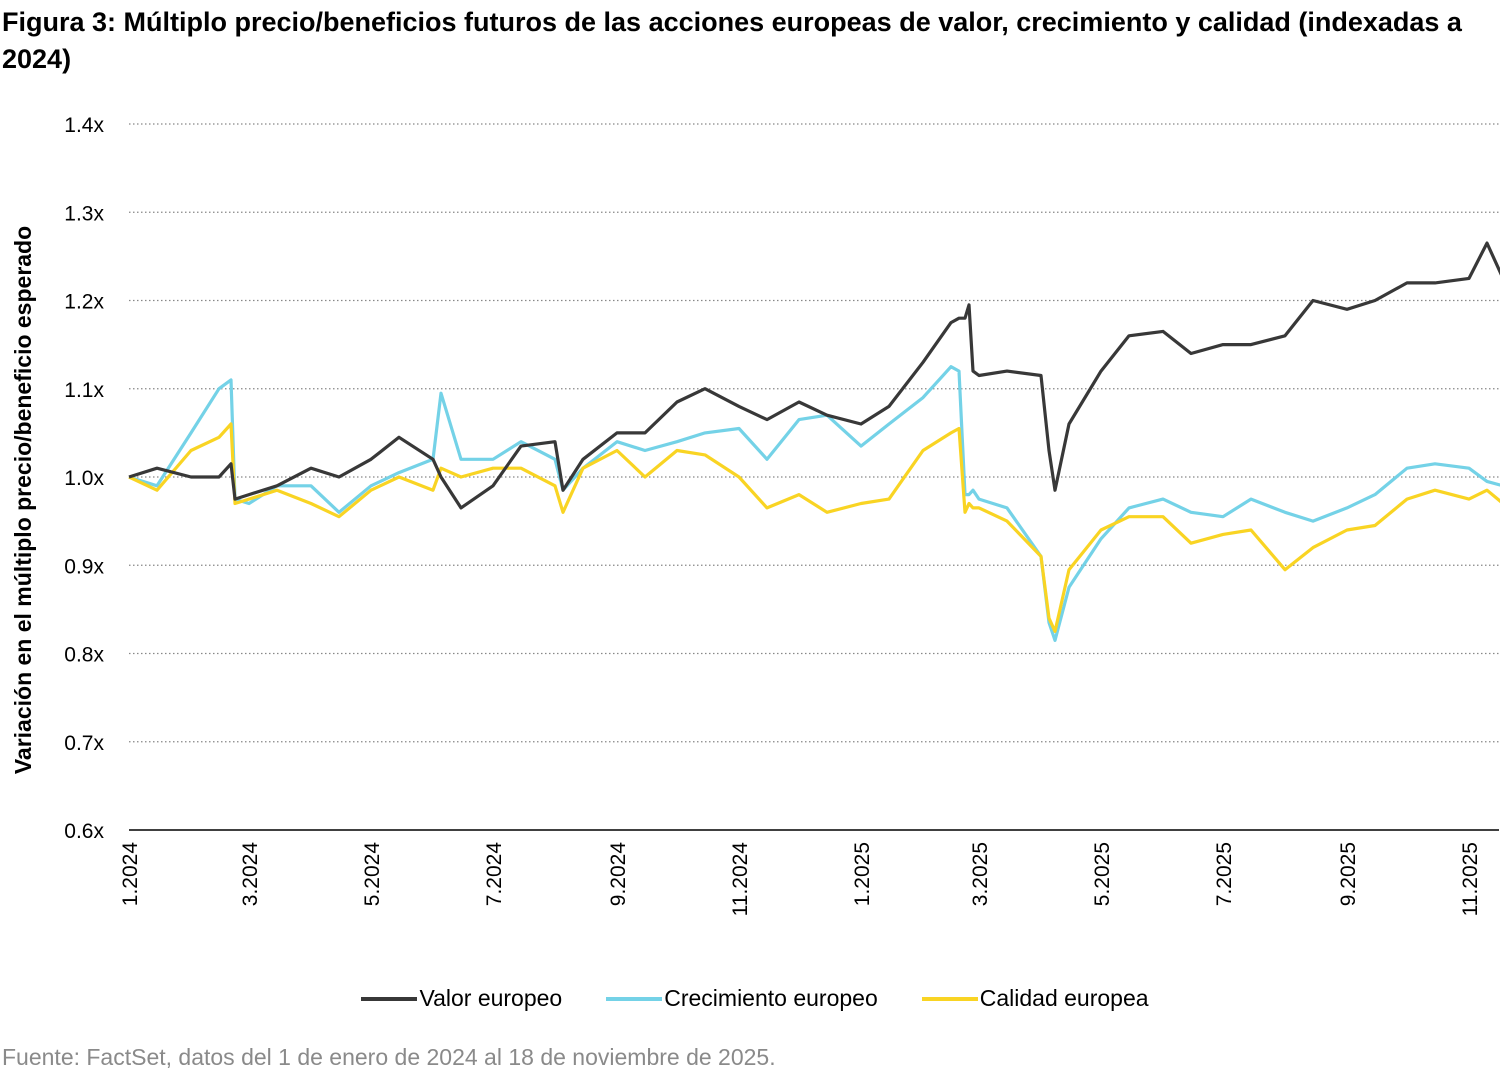 Image resolution: width=1500 pixels, height=1074 pixels. I want to click on x-tick-label: 7.2024, so click(494, 874).